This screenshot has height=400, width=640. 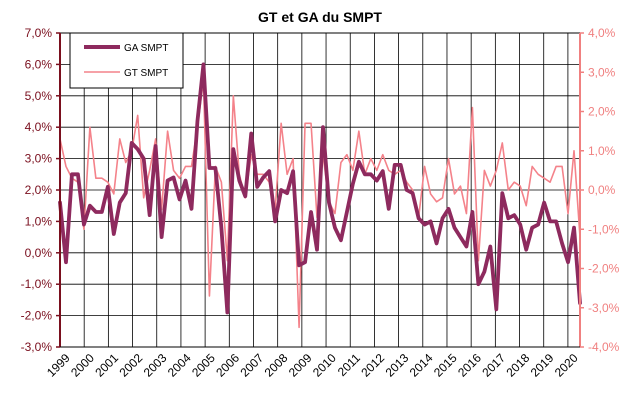 What do you see at coordinates (397, 365) in the screenshot?
I see `x-tick-label: 2013` at bounding box center [397, 365].